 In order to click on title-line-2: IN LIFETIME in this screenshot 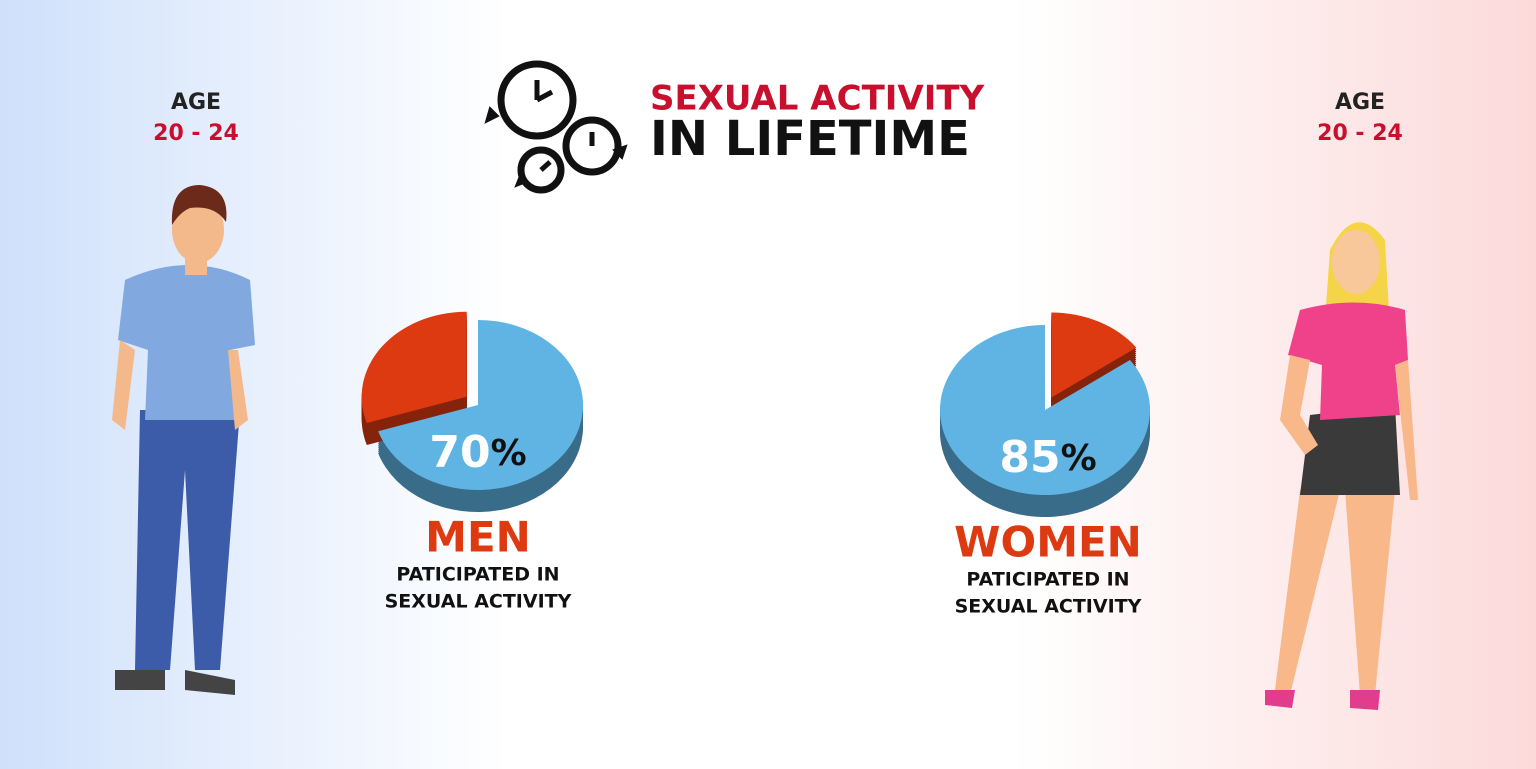, I will do `click(810, 139)`.